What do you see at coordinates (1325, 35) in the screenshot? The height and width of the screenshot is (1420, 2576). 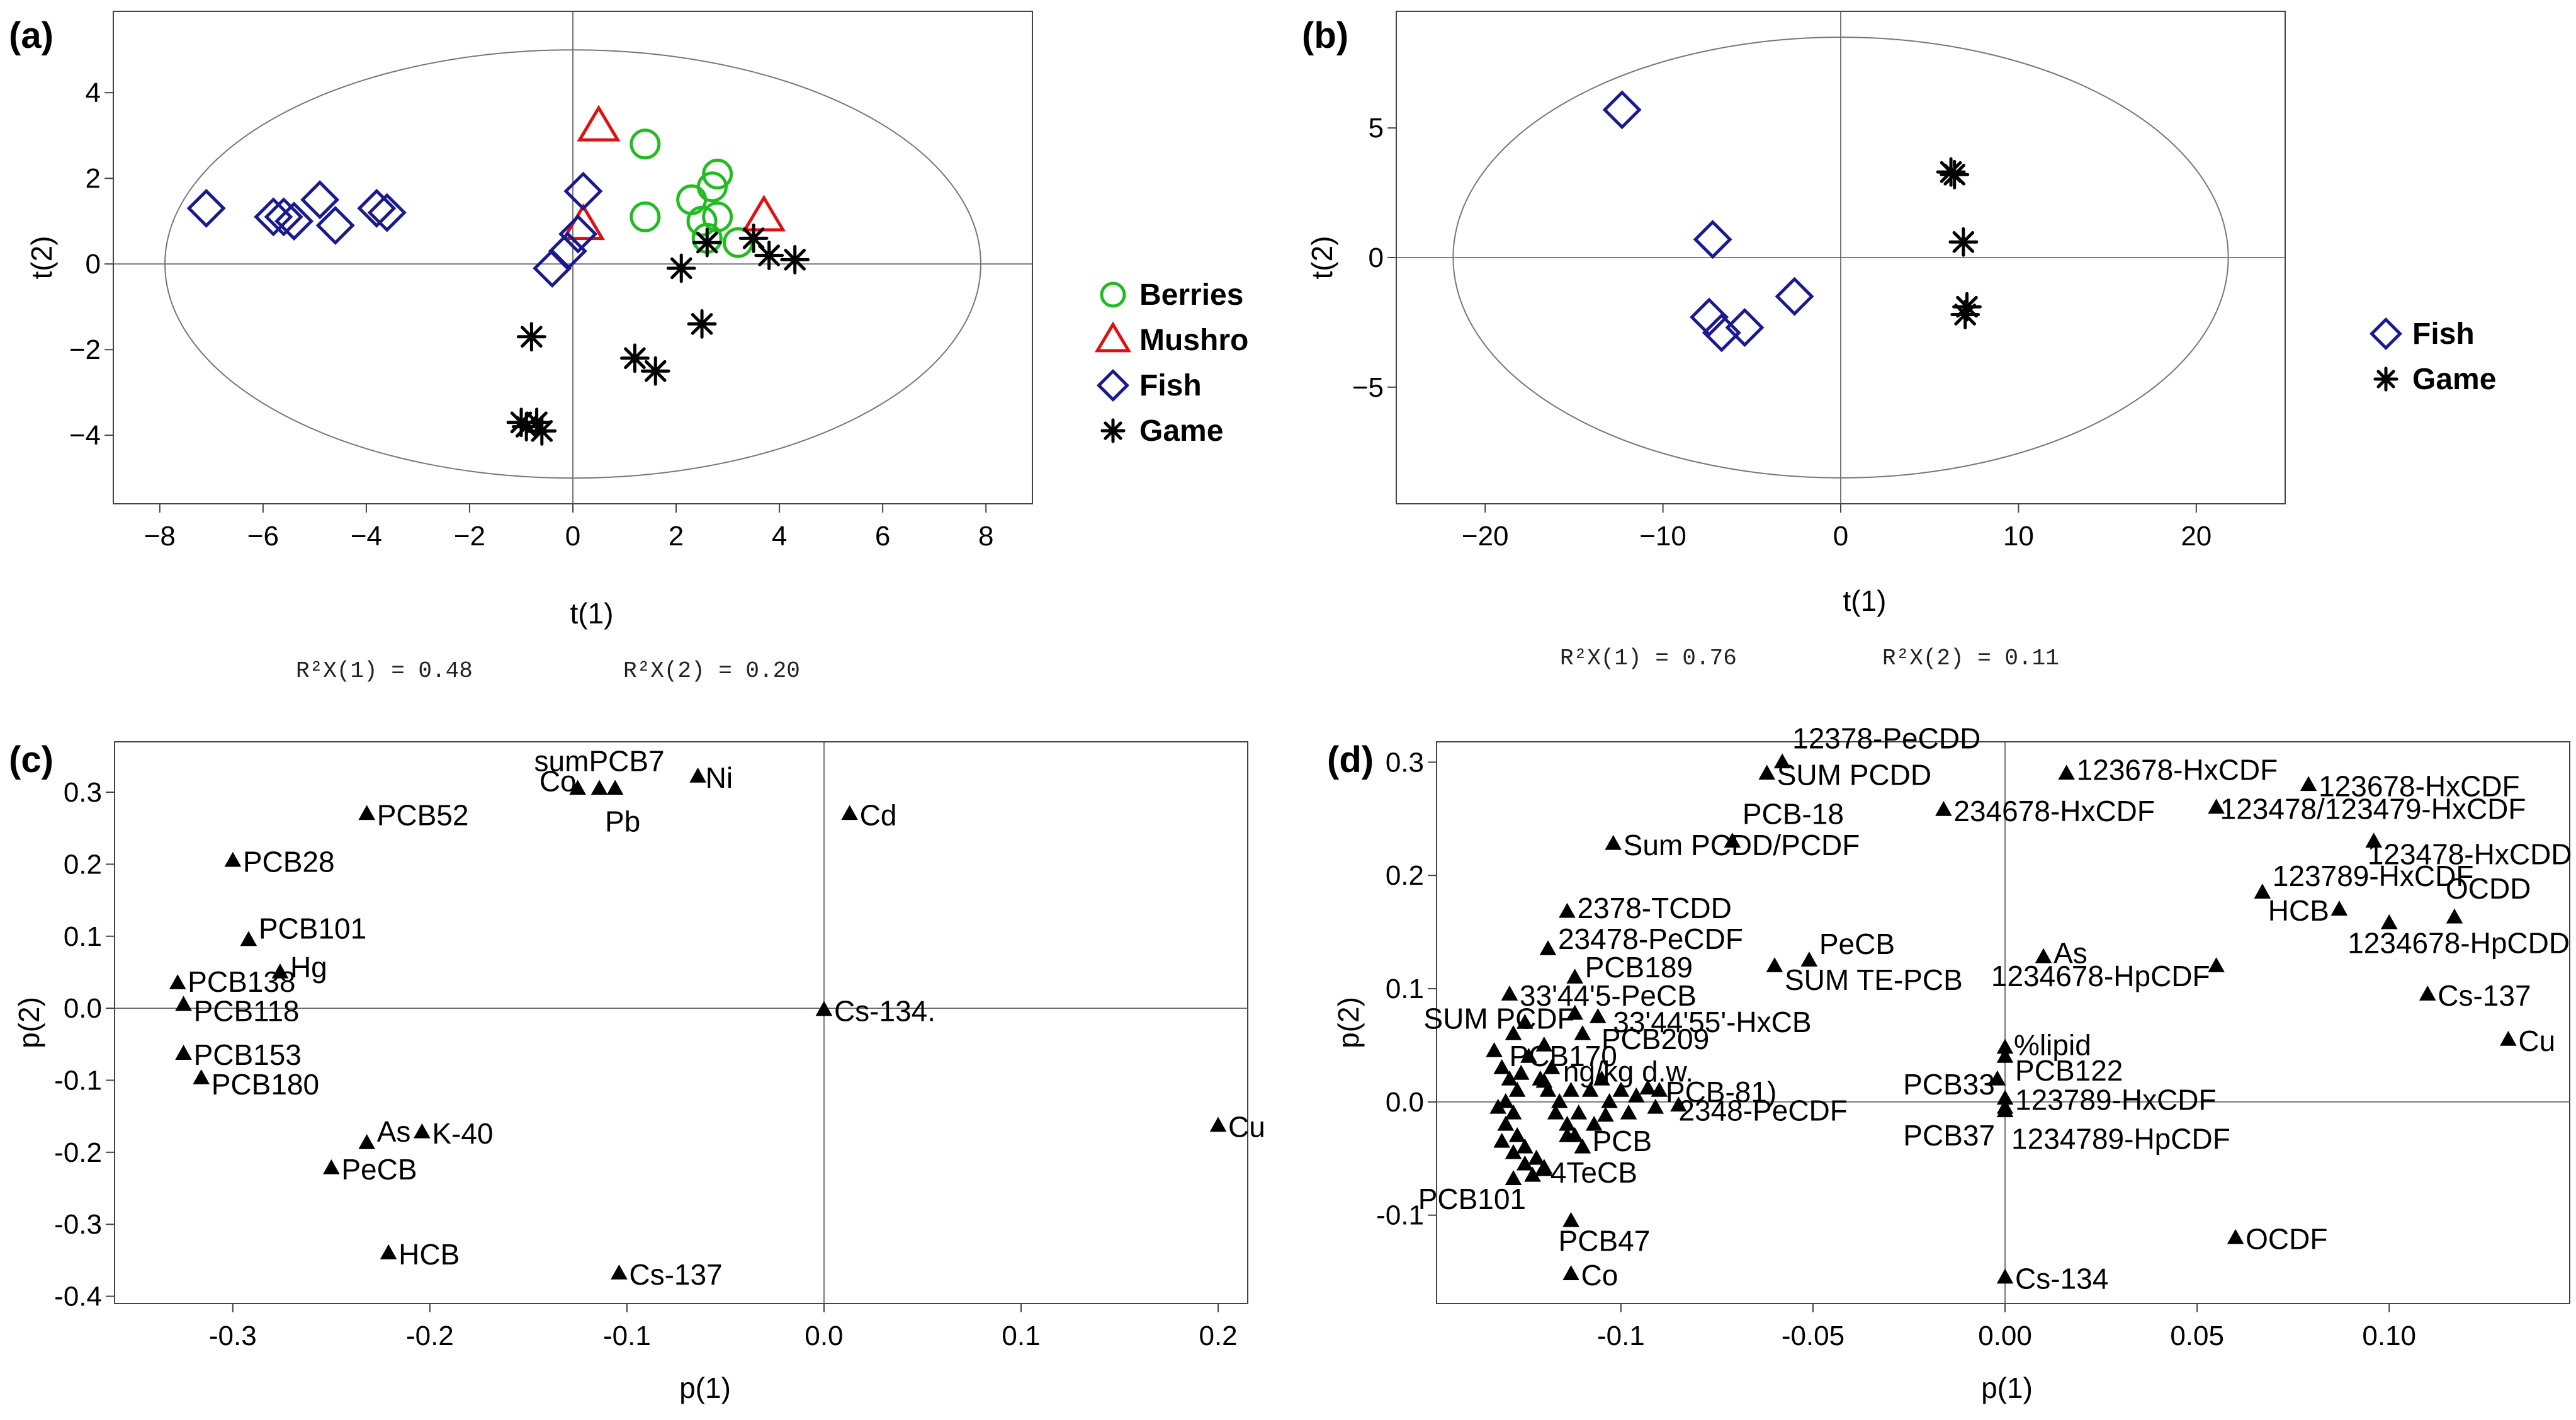 I see `panel-label: (b)` at bounding box center [1325, 35].